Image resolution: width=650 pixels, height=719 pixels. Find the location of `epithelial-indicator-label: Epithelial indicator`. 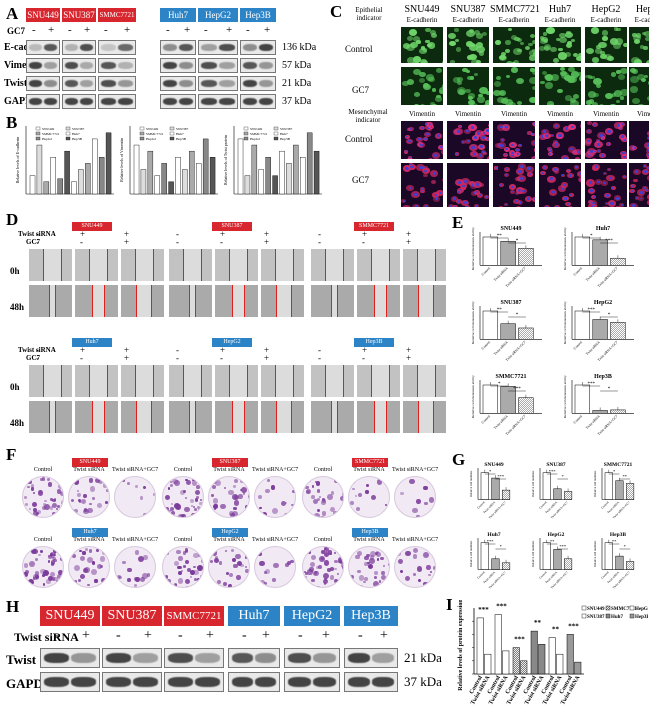

epithelial-indicator-label: Epithelial indicator is located at coordinates (369, 14).